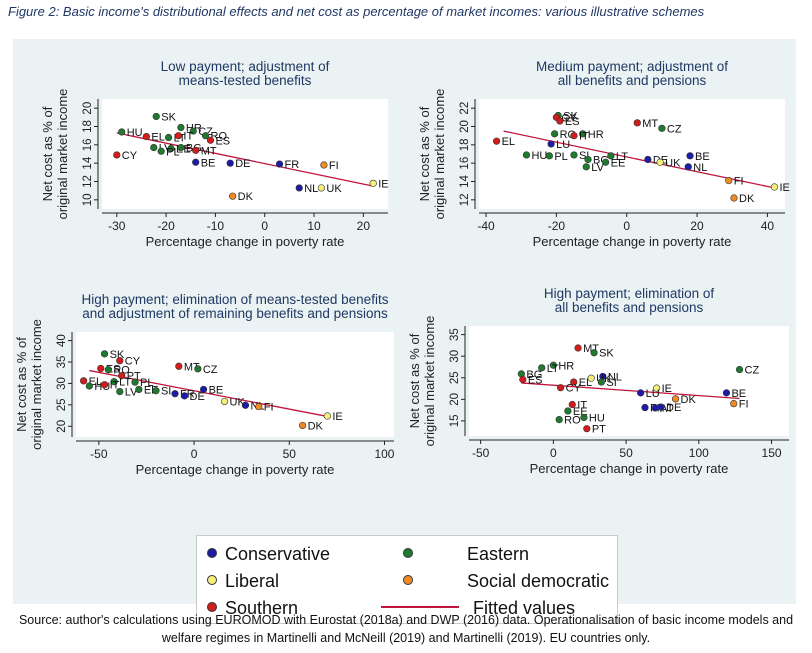  What do you see at coordinates (584, 137) in the screenshot?
I see `data-label-it: IT` at bounding box center [584, 137].